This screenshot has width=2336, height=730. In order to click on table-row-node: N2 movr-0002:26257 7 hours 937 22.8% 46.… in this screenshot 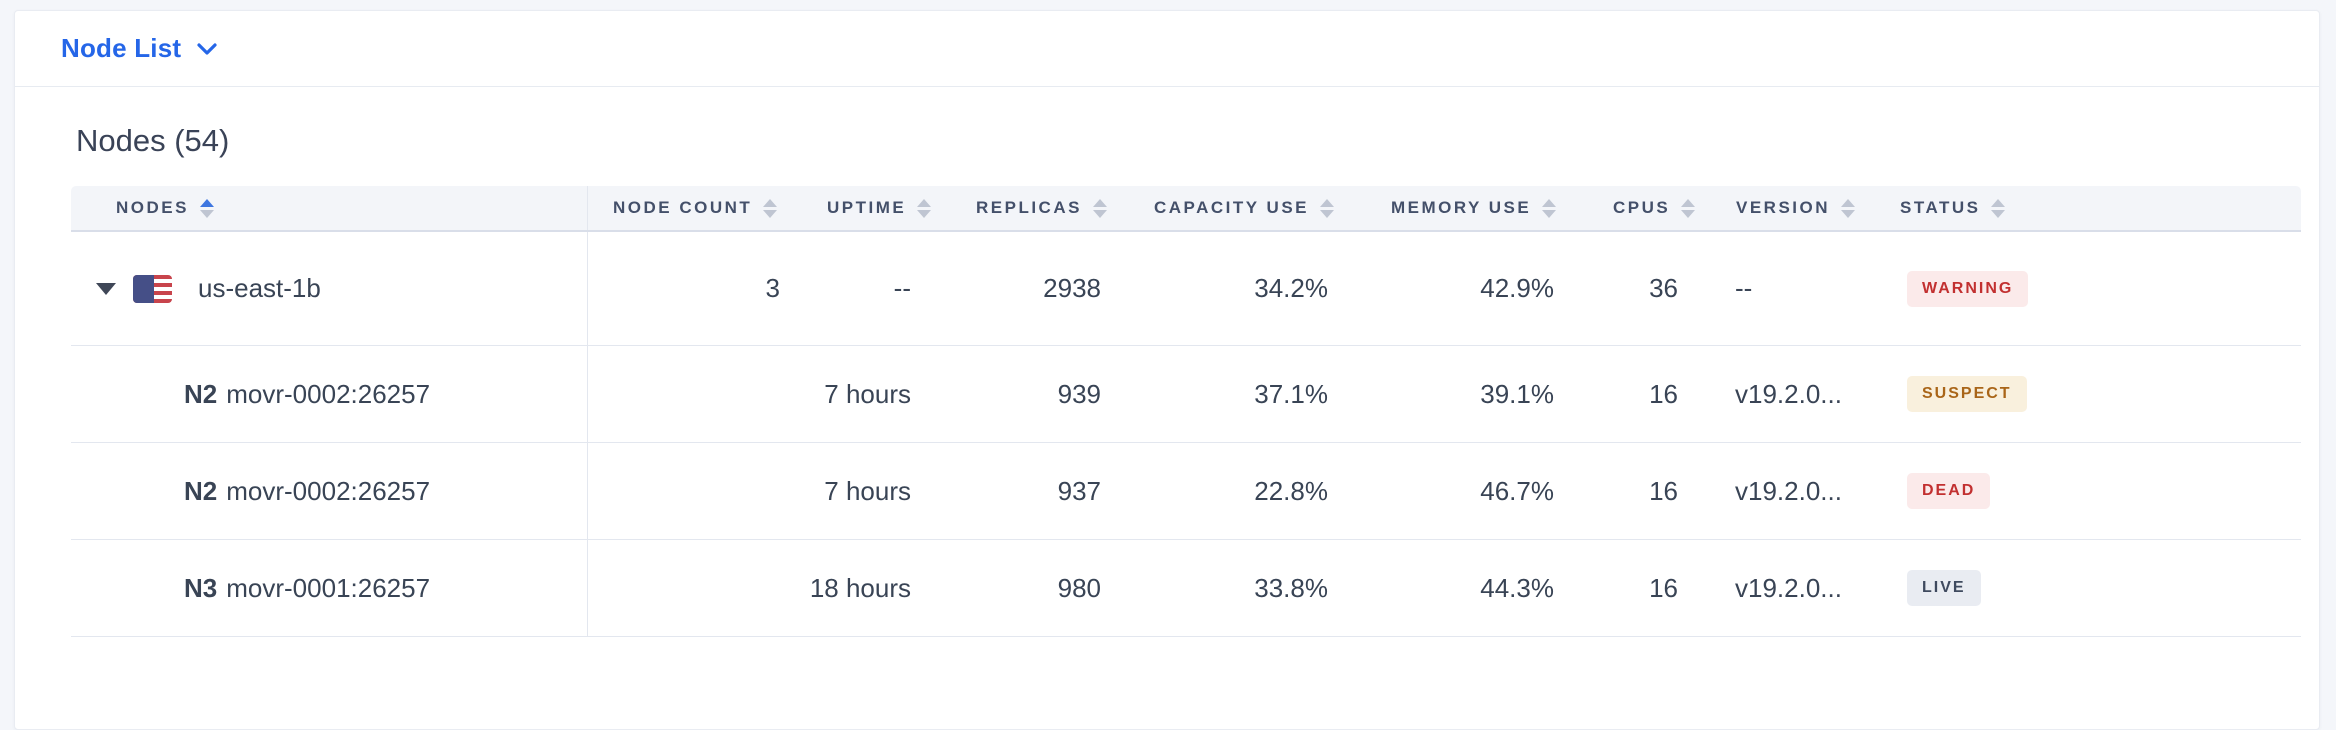, I will do `click(1186, 491)`.